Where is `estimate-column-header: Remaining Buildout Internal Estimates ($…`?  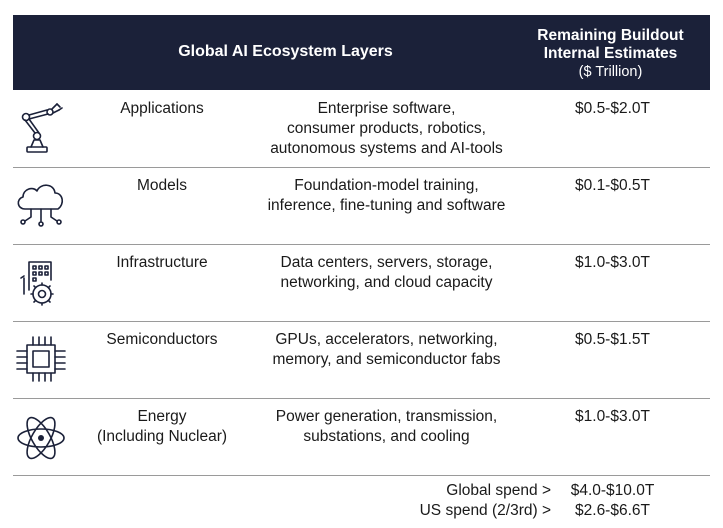
estimate-column-header: Remaining Buildout Internal Estimates ($… is located at coordinates (610, 54).